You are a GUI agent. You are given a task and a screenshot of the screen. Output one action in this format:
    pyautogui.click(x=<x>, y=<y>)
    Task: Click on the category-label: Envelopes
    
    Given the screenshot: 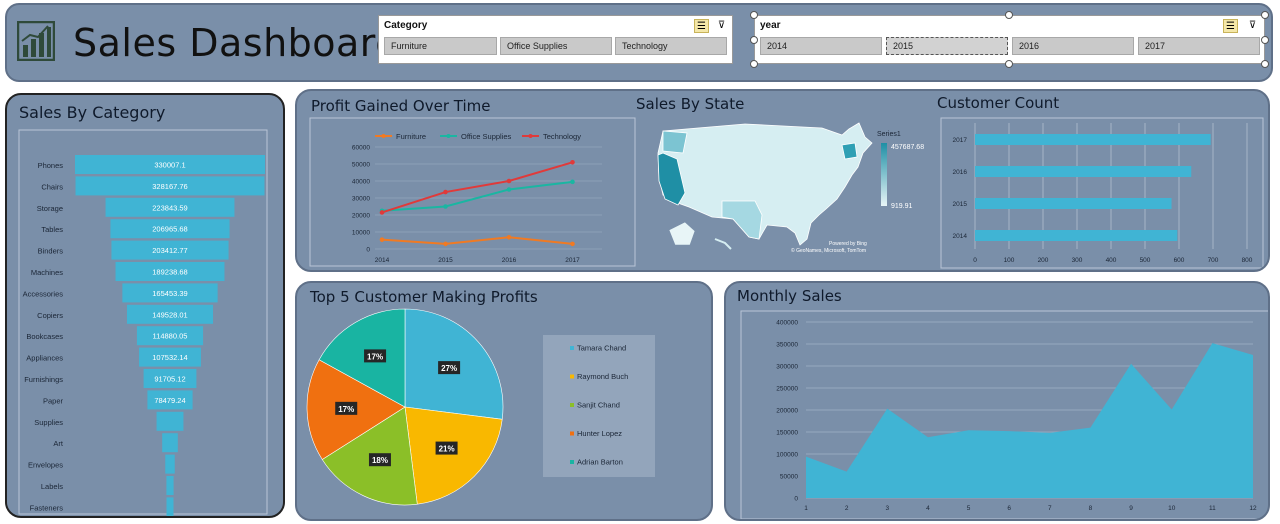 What is the action you would take?
    pyautogui.click(x=45, y=465)
    